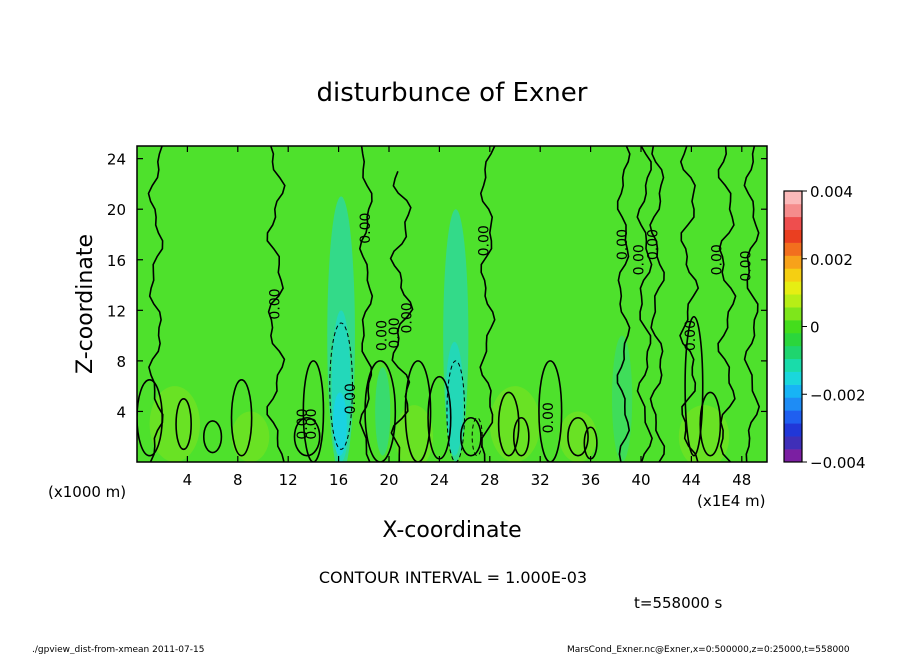  What do you see at coordinates (116, 311) in the screenshot?
I see `y-tick-label: 12` at bounding box center [116, 311].